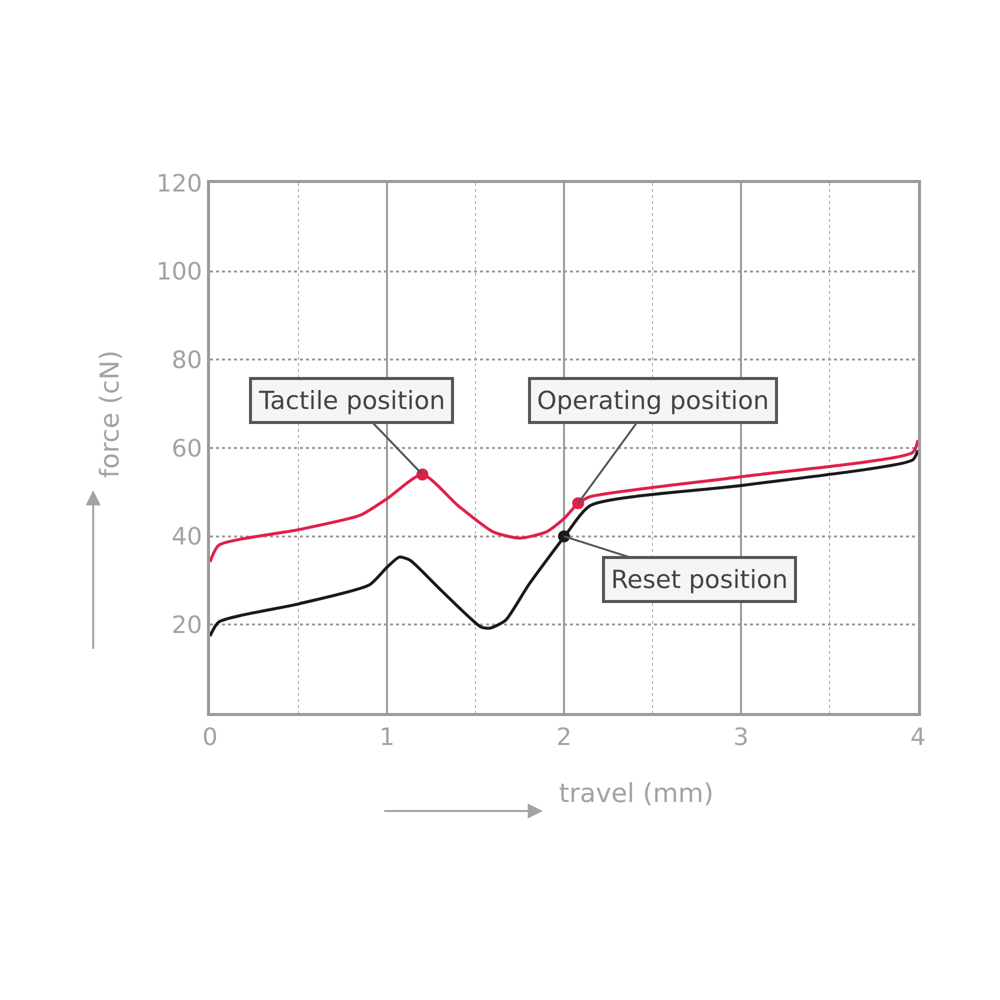 This screenshot has height=1000, width=1000. I want to click on x-tick-label: 3, so click(741, 736).